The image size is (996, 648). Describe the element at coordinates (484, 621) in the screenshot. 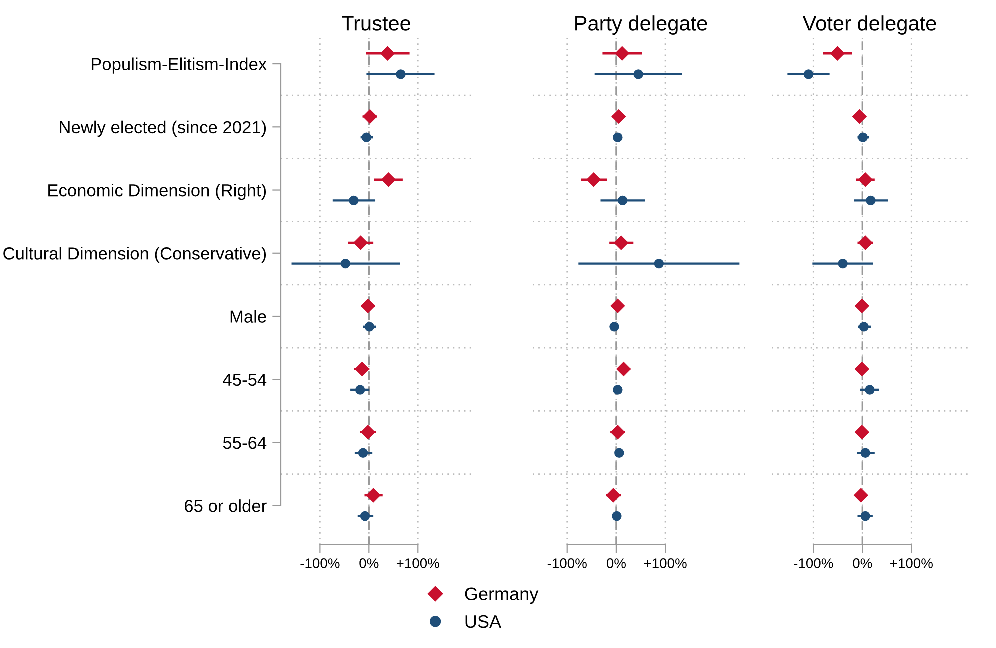

I see `legend-label: USA` at that location.